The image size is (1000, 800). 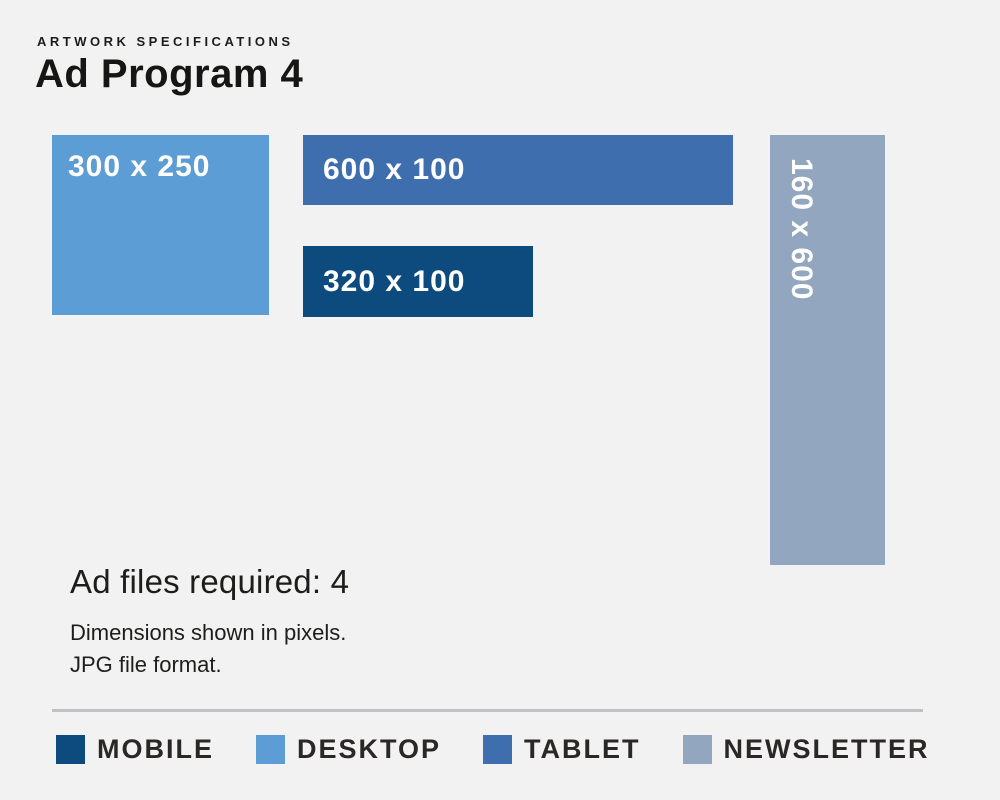 I want to click on legend-swatch-desktop, so click(x=270, y=749).